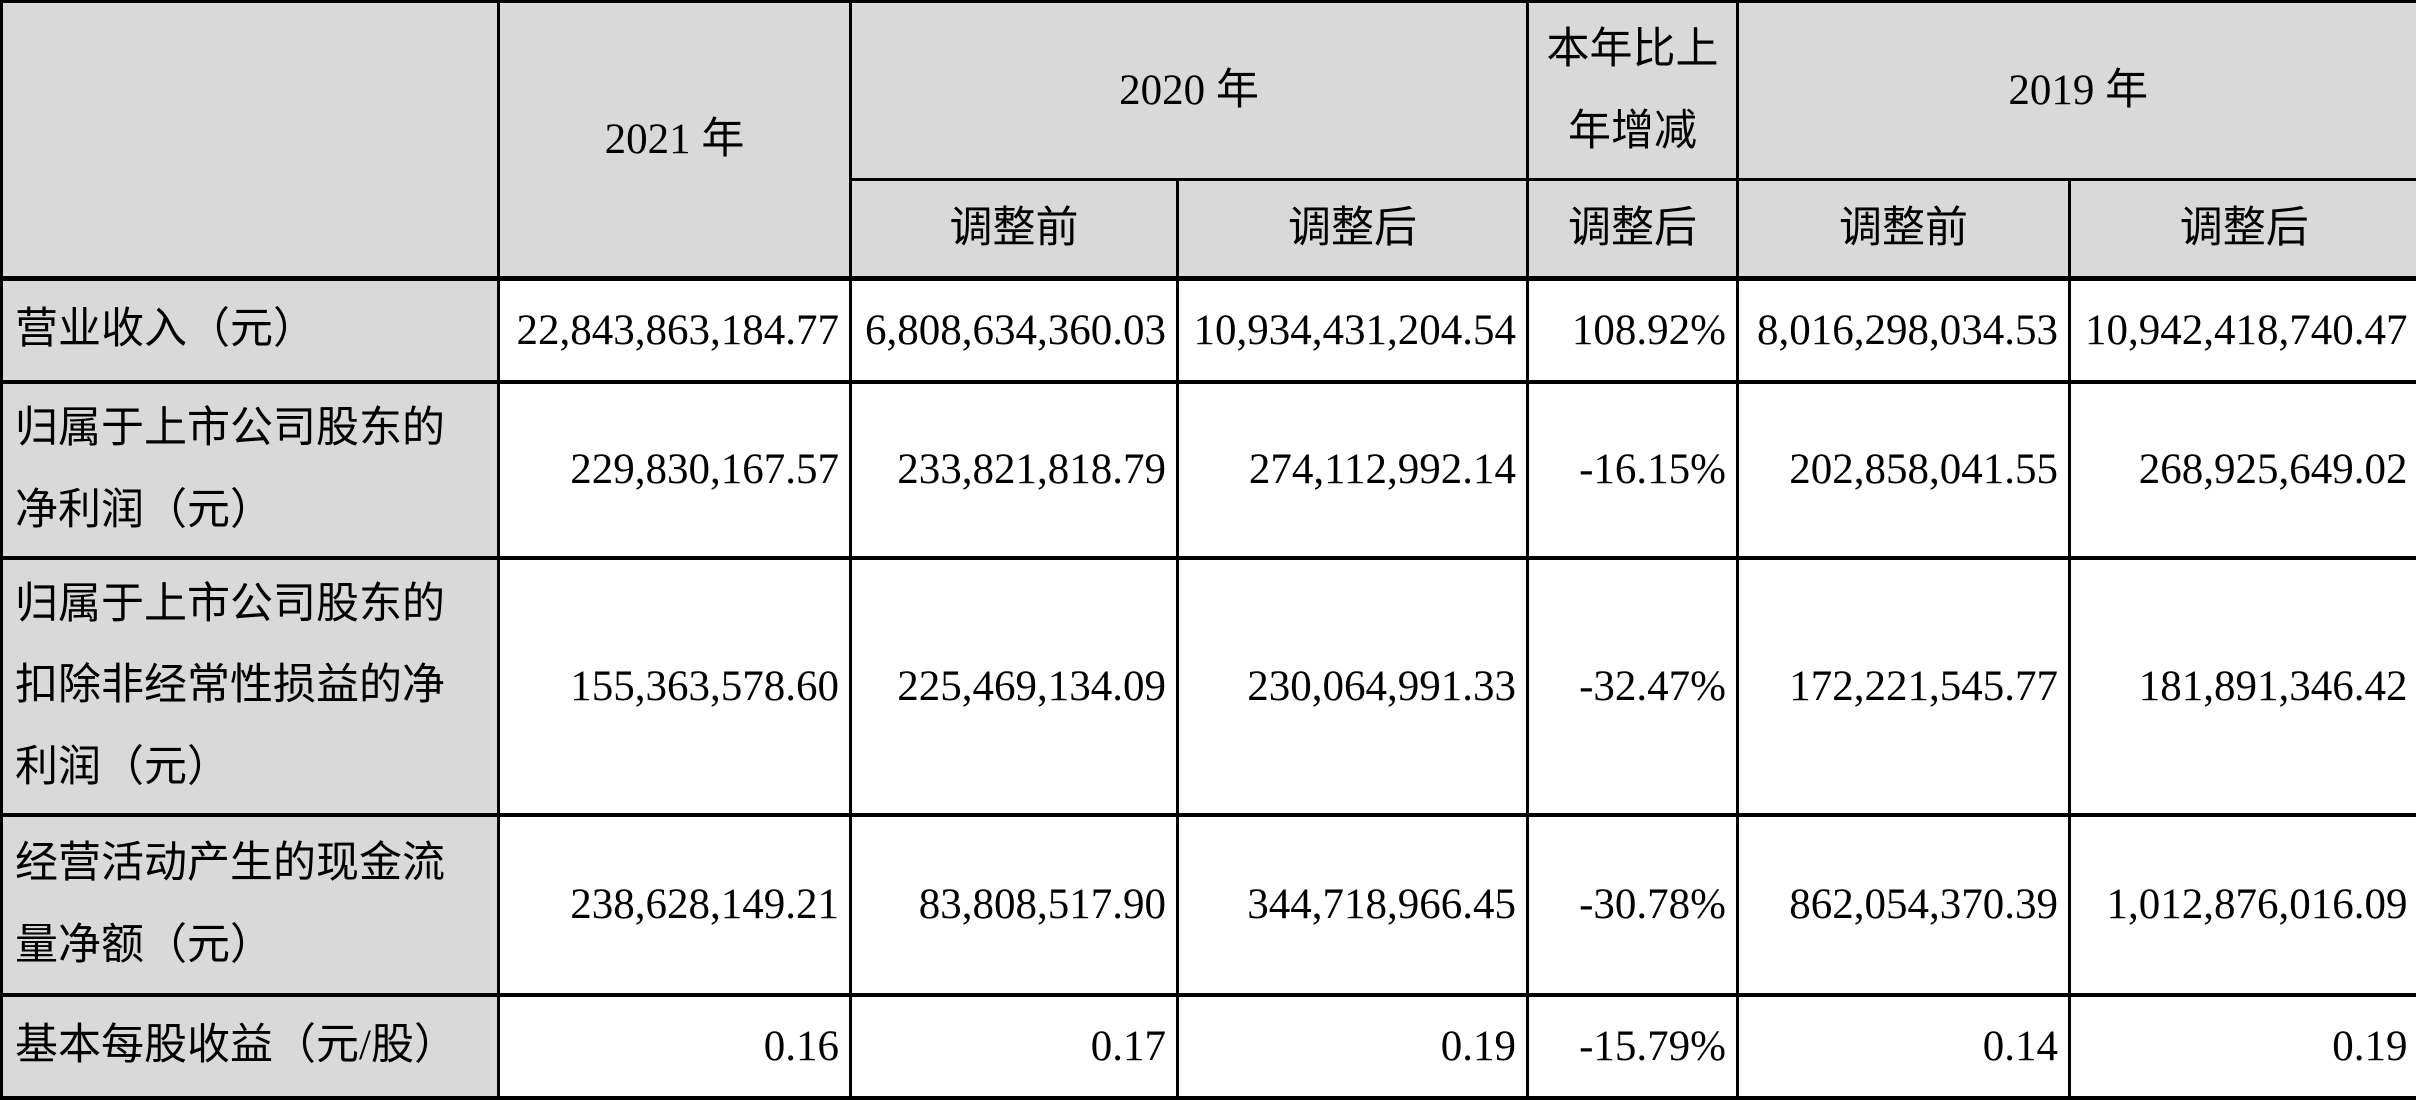  What do you see at coordinates (1014, 330) in the screenshot?
I see `value-2020-pre: 6,808,634,360.03` at bounding box center [1014, 330].